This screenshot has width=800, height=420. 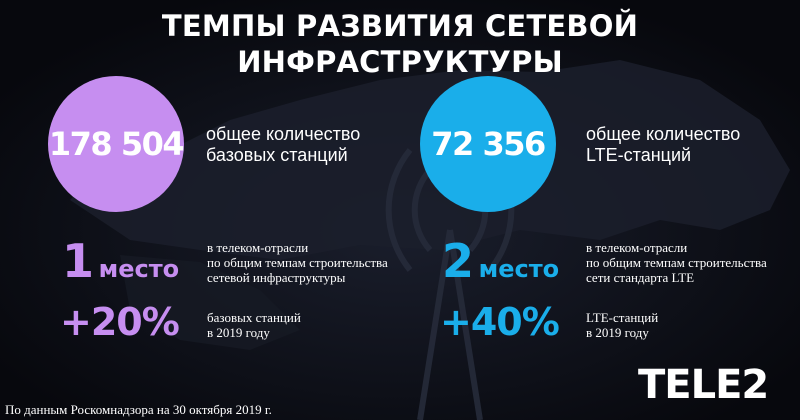 What do you see at coordinates (640, 277) in the screenshot?
I see `desc-line: сети стандарта LTE` at bounding box center [640, 277].